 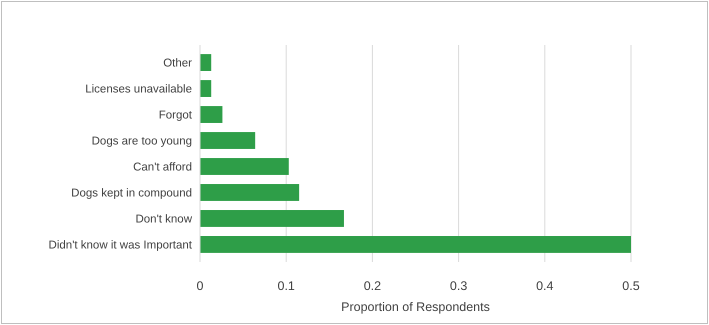 I want to click on y-tick-label: Can't afford, so click(x=162, y=168).